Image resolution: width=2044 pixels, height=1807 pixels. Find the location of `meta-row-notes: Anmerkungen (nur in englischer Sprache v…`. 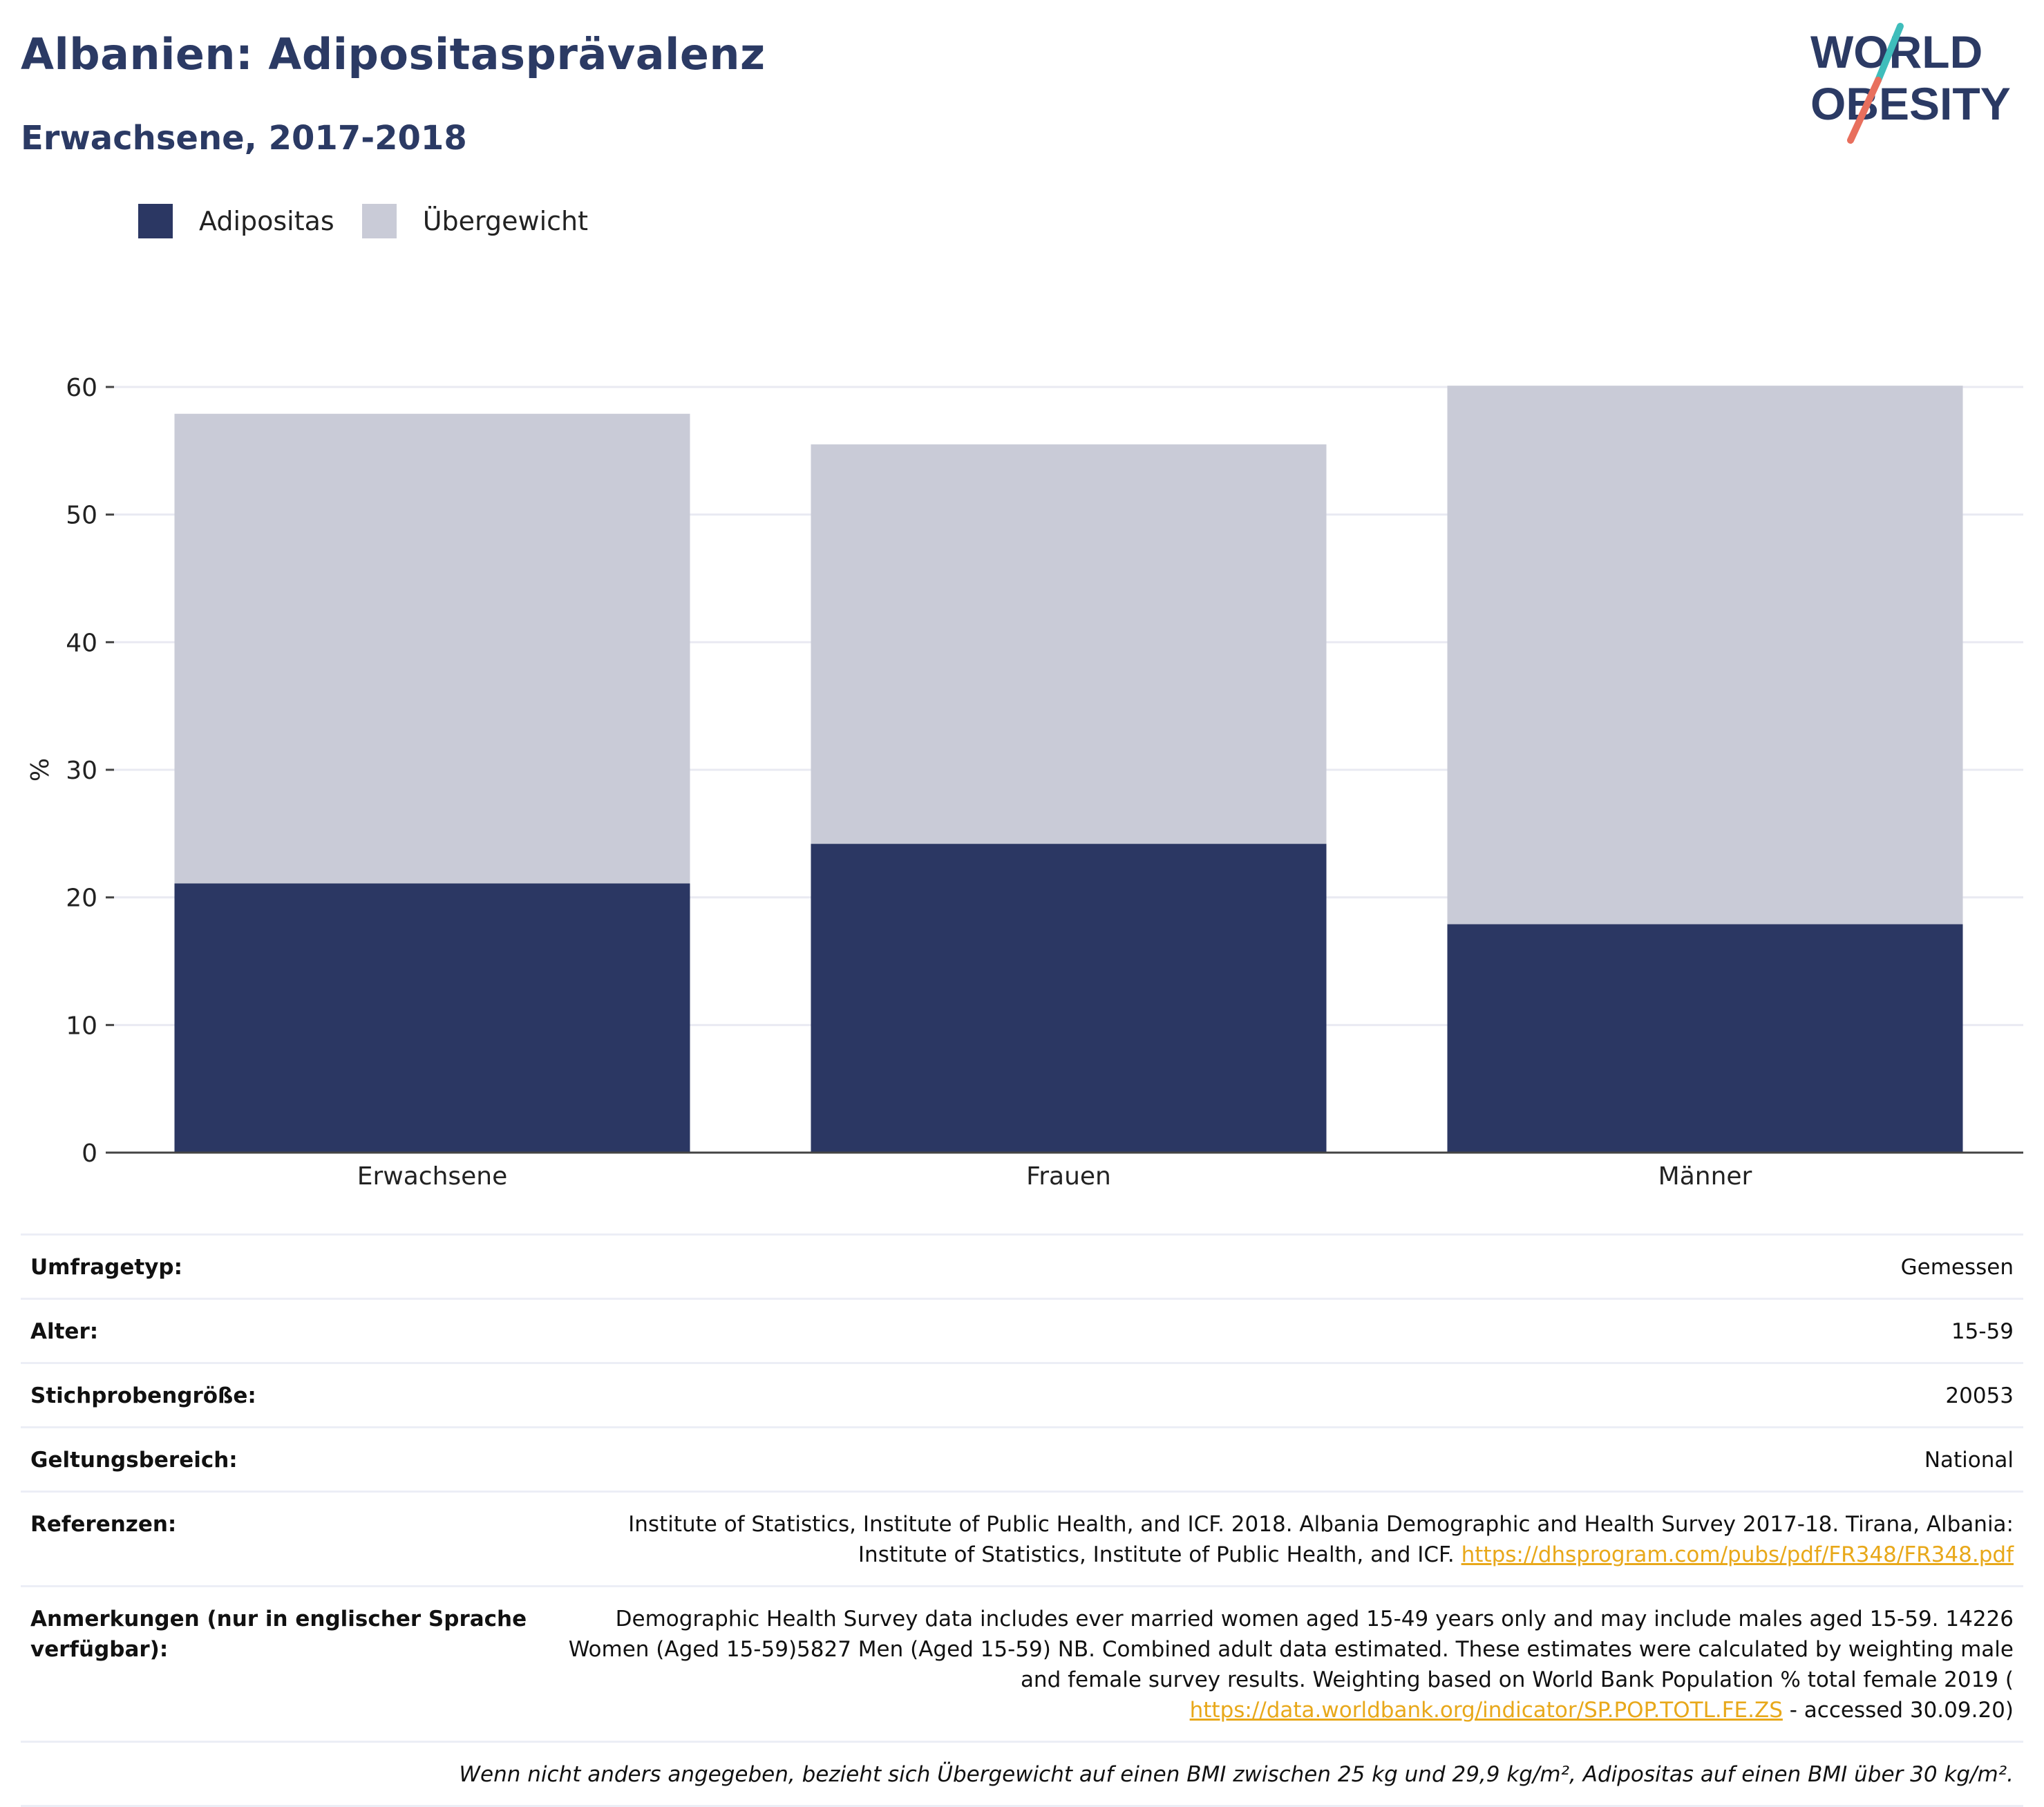

meta-row-notes: Anmerkungen (nur in englischer Sprache v… is located at coordinates (1022, 1663).